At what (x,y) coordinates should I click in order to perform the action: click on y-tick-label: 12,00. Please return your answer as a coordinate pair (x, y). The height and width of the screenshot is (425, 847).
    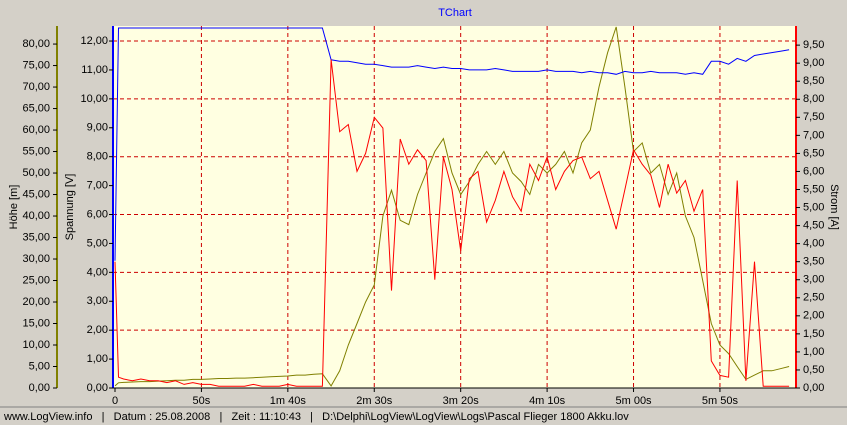
    Looking at the image, I should click on (94, 41).